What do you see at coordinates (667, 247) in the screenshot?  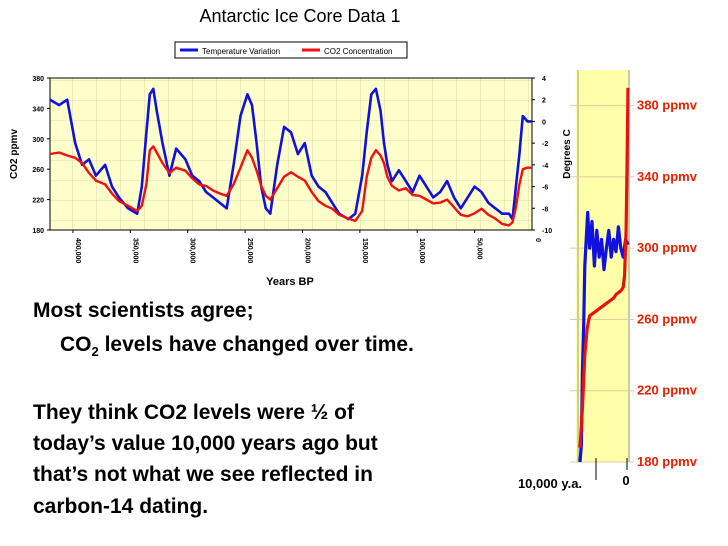 I see `zoom-y-tick-label: 300 ppmv` at bounding box center [667, 247].